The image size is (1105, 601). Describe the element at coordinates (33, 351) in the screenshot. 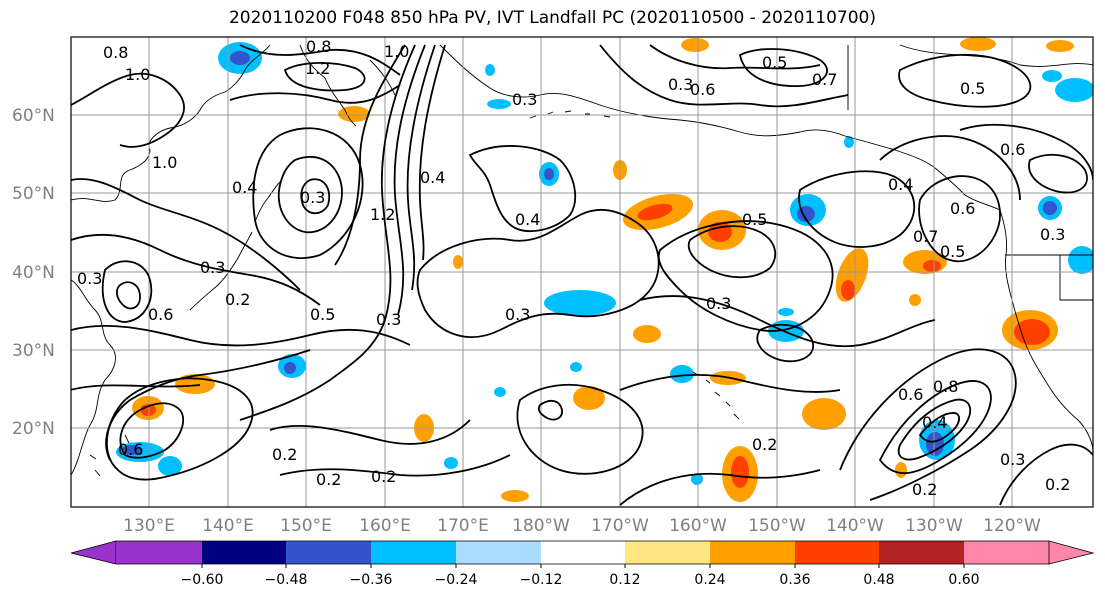

I see `lat-label: 30°N` at that location.